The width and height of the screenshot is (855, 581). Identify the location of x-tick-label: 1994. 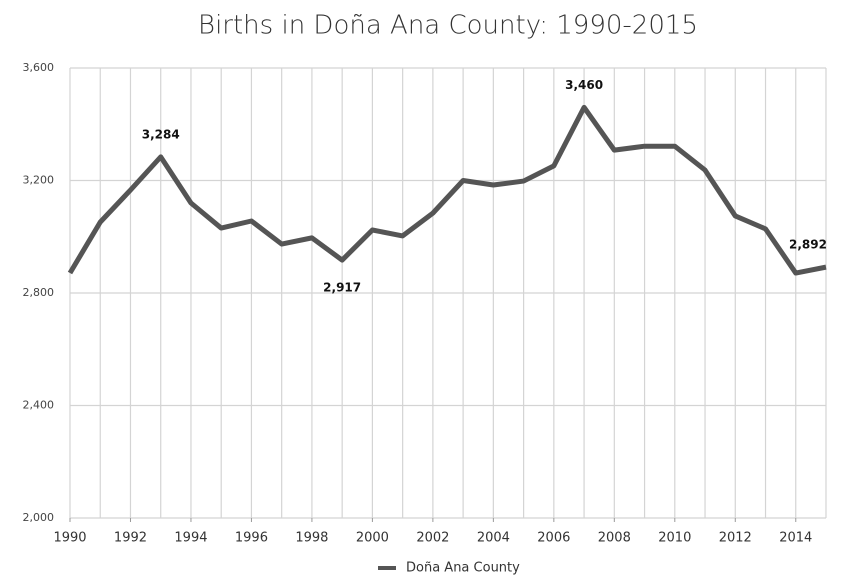
(190, 538).